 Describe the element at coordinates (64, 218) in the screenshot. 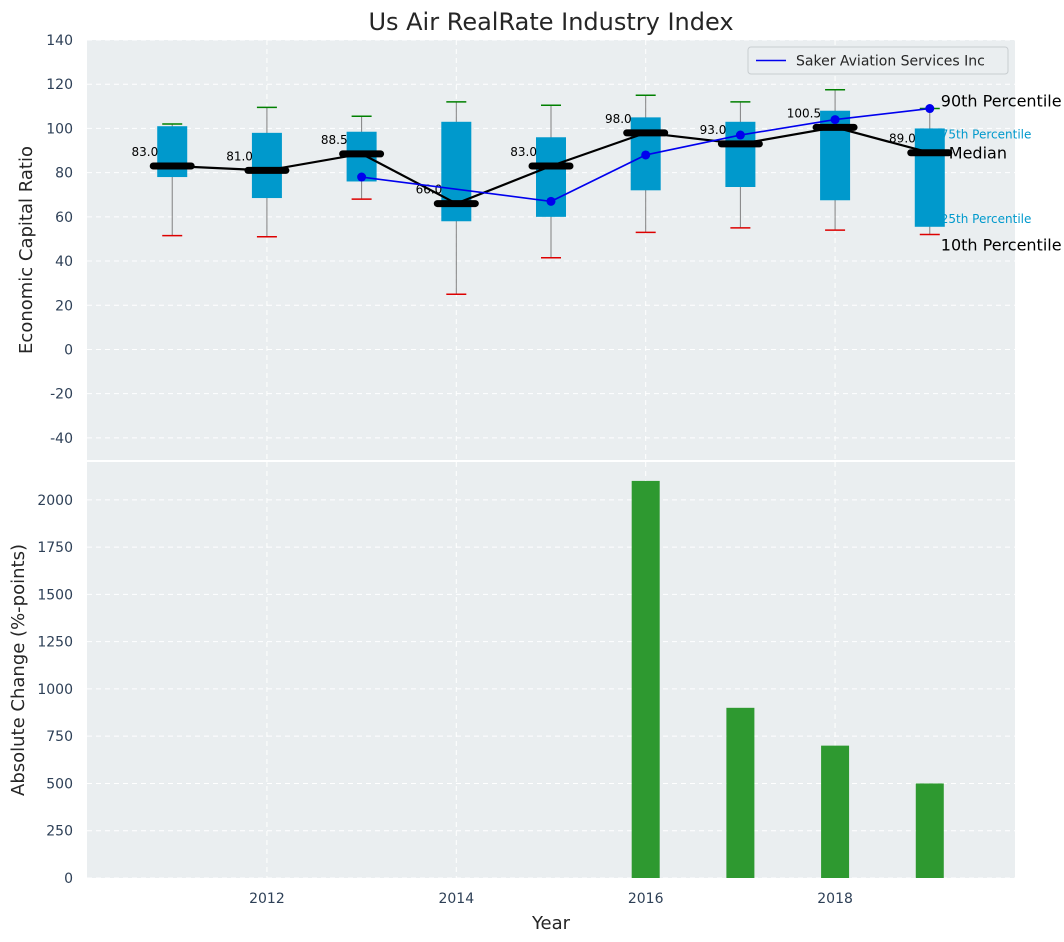

I see `top-ytick-label: 60` at that location.